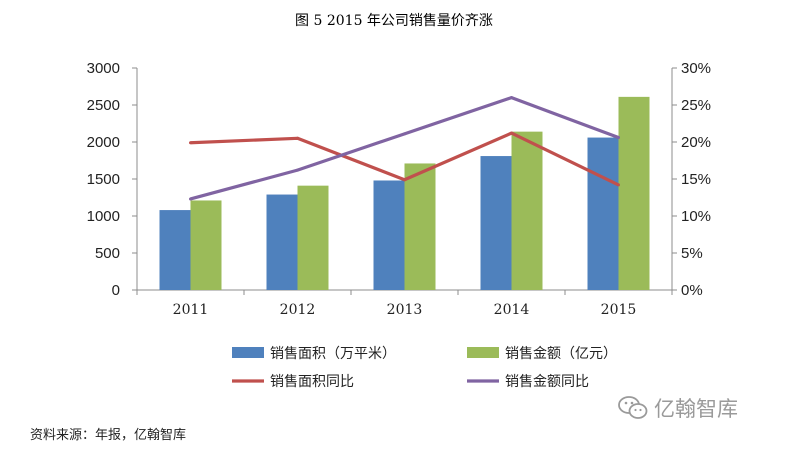  I want to click on y-left-tick-label: 2500, so click(103, 105).